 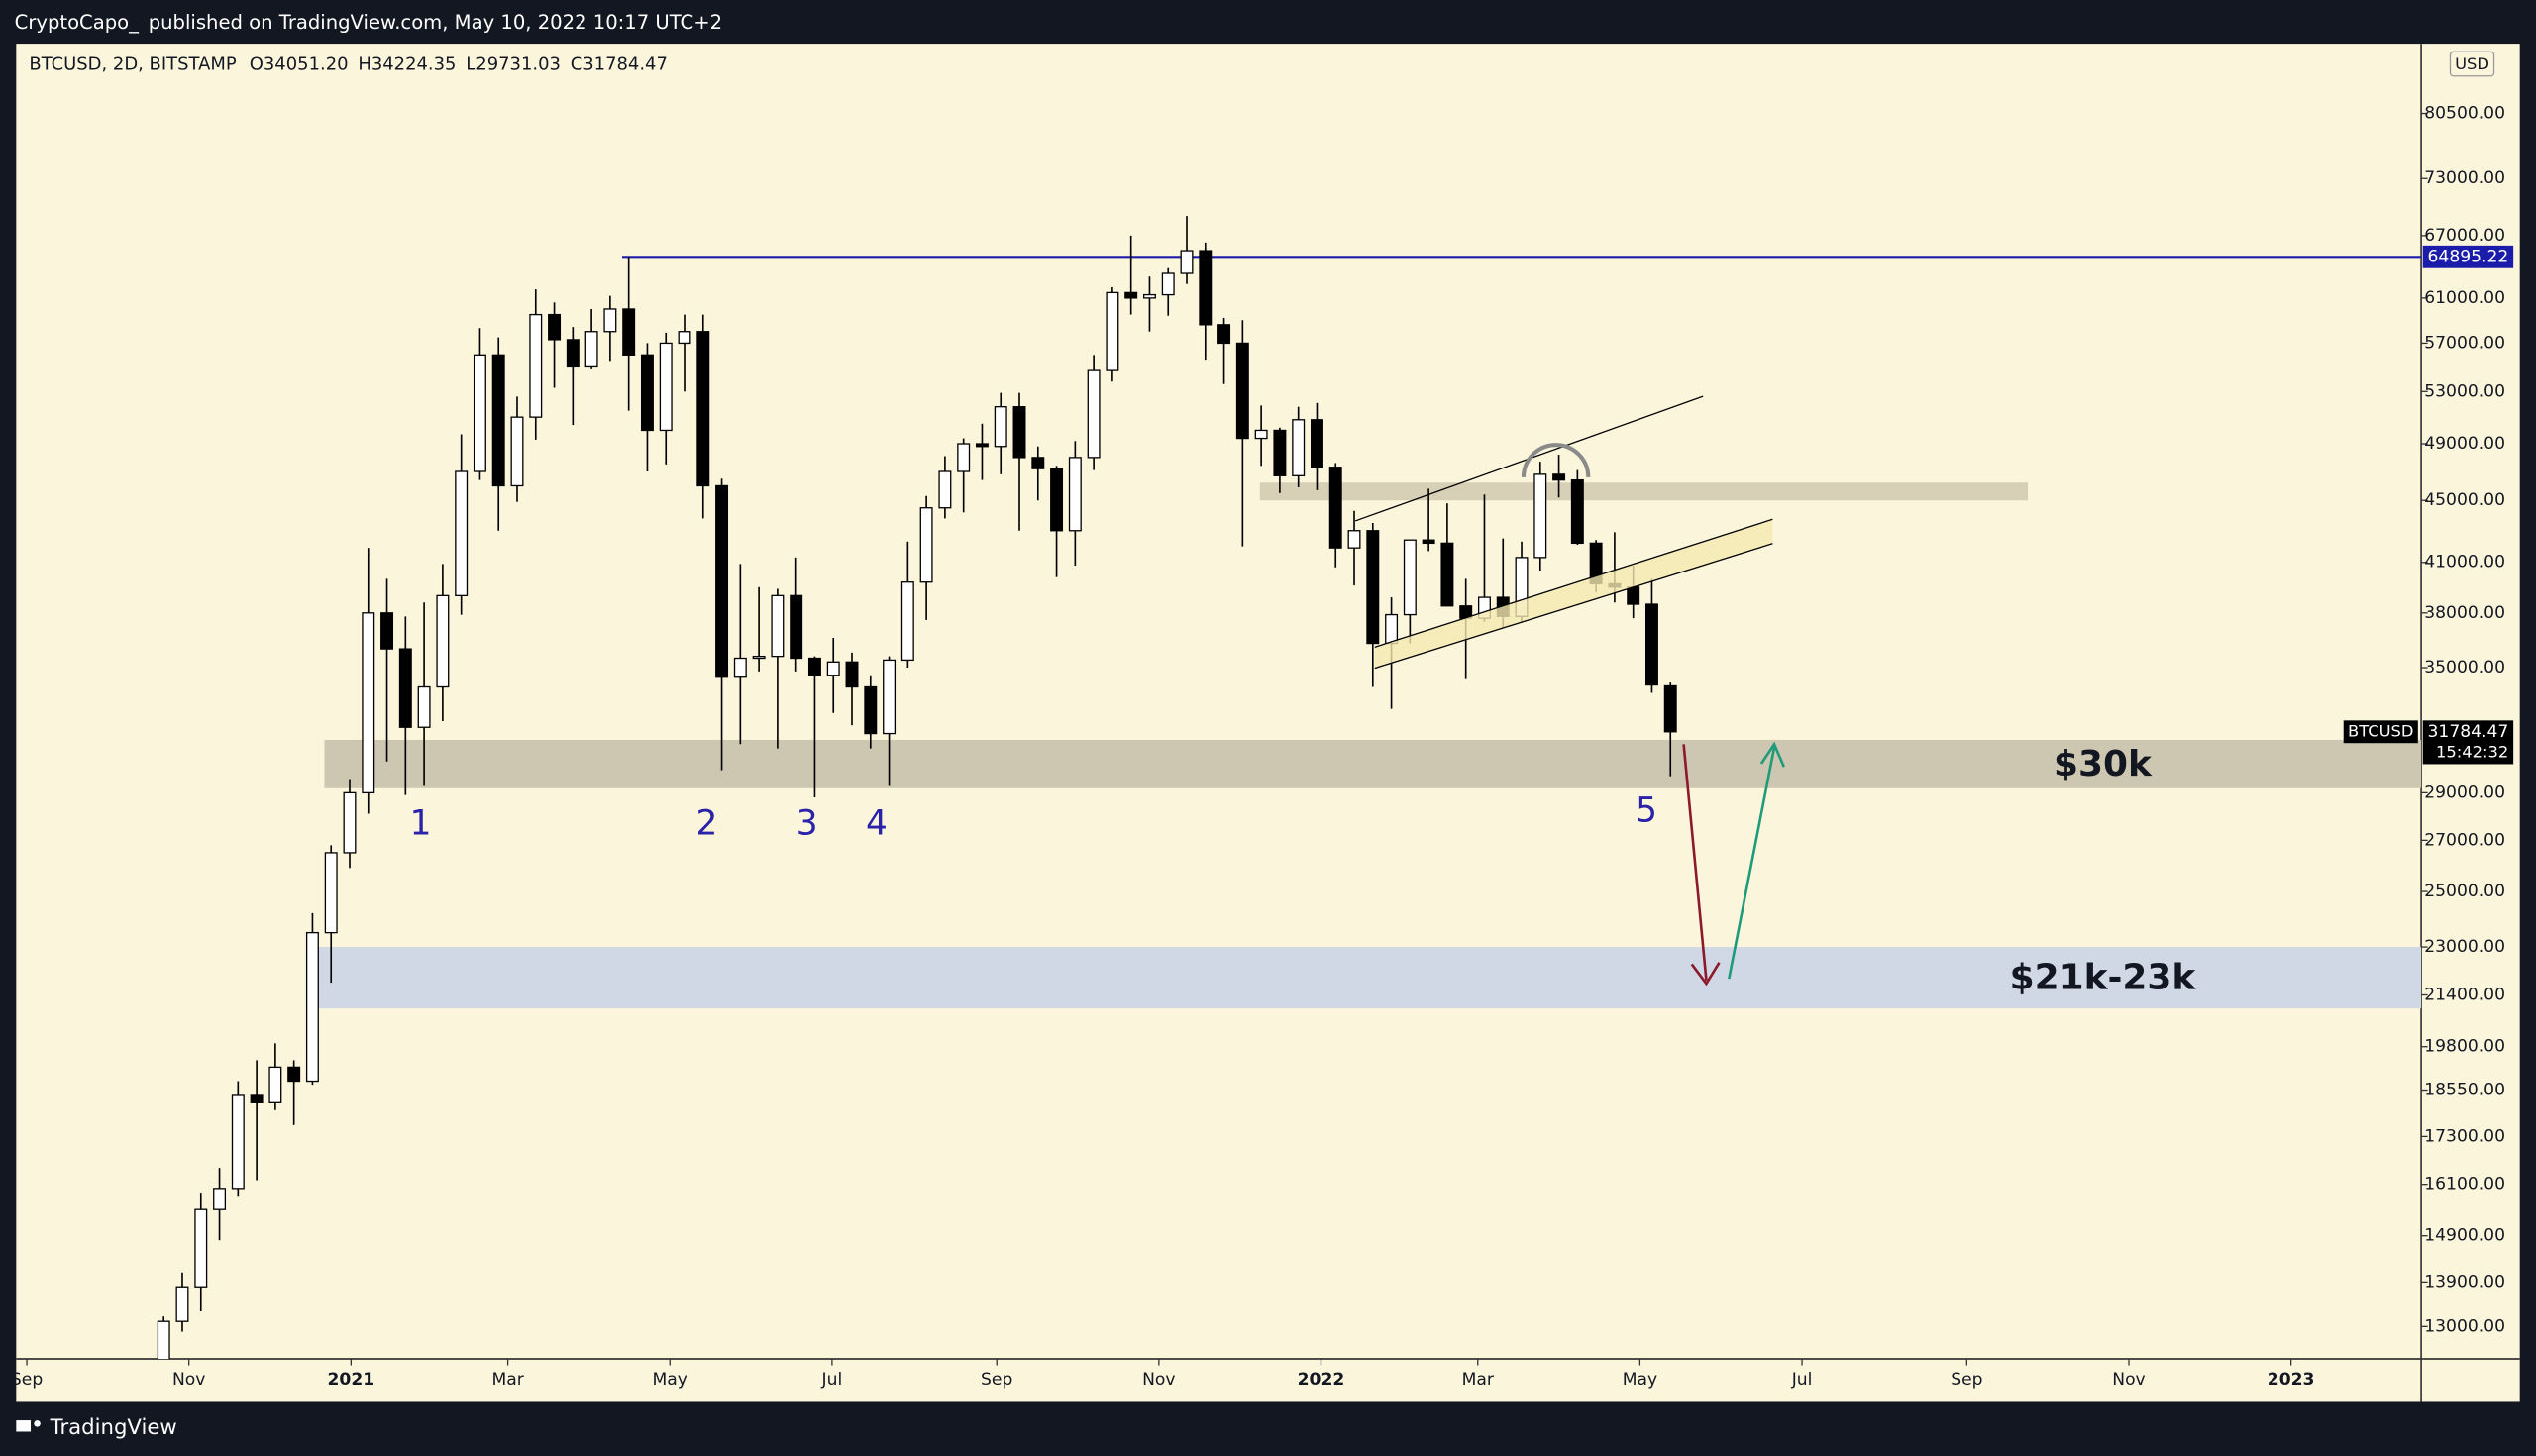 I want to click on x-tick-label: 2021, so click(x=351, y=1380).